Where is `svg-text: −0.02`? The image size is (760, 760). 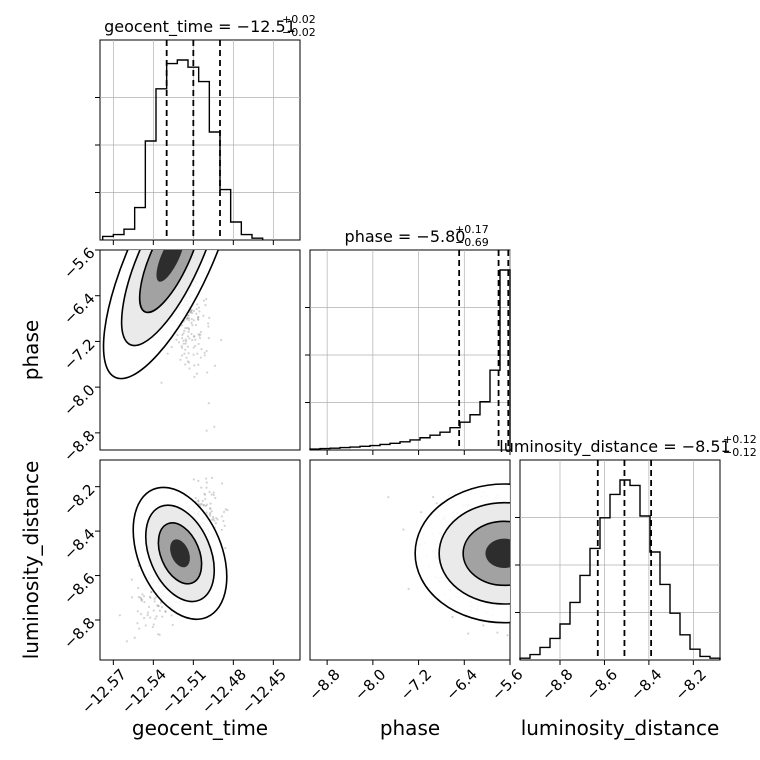 svg-text: −0.02 is located at coordinates (299, 32).